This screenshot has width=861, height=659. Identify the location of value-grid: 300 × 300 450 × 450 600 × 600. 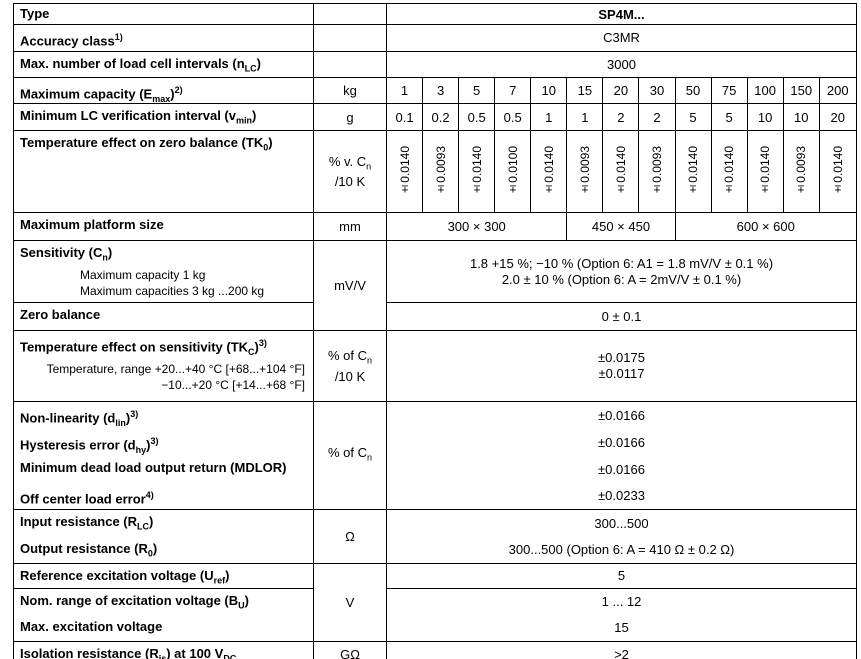
(621, 226).